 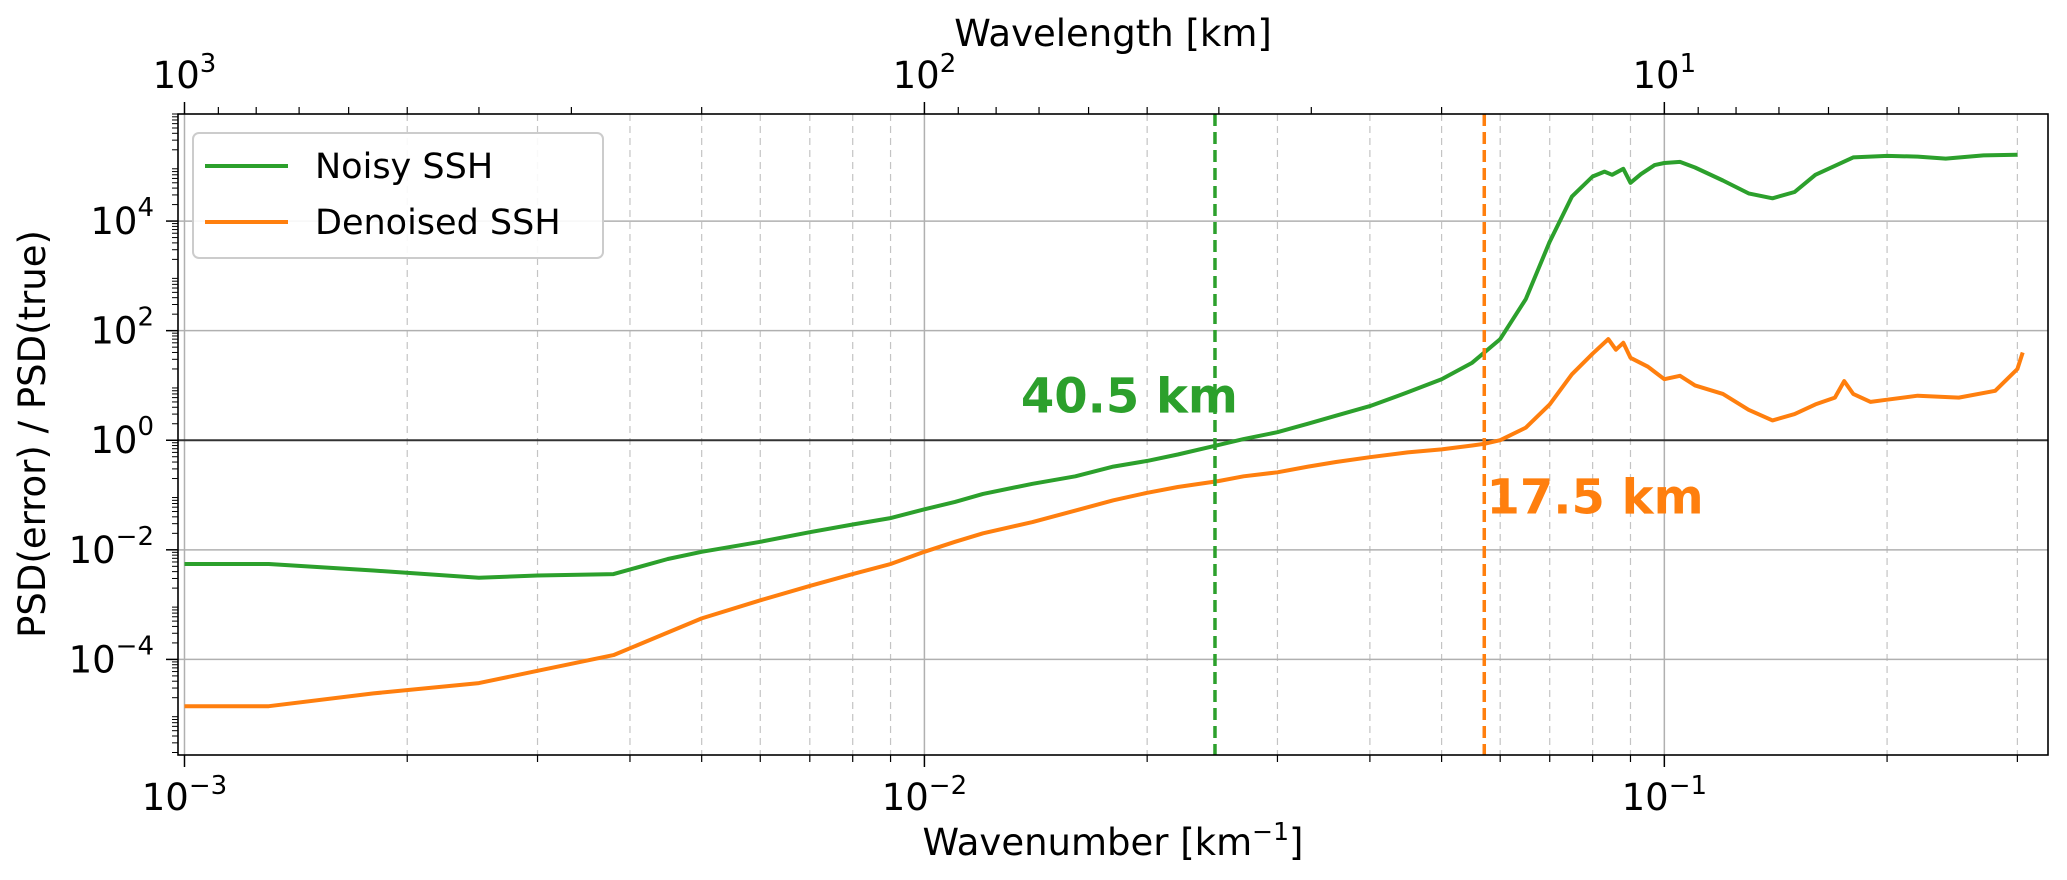 I want to click on x-tick-label: 10⁻³, so click(x=184, y=795).